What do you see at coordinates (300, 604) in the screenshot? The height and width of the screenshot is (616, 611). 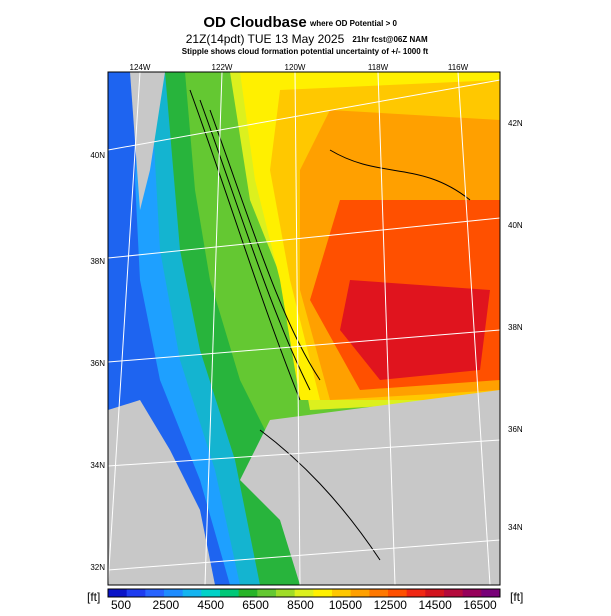 I see `colorbar-label: 8500` at bounding box center [300, 604].